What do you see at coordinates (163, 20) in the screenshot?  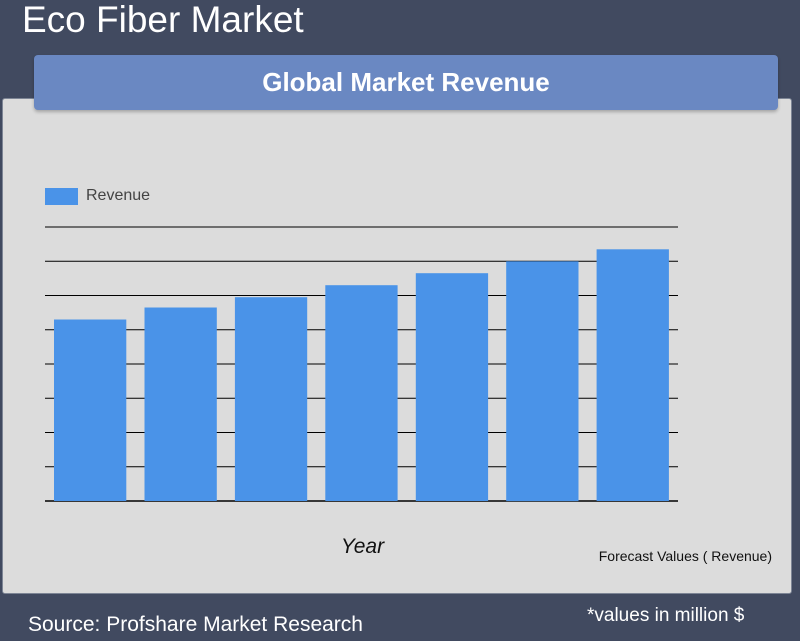 I see `page-title: Eco Fiber Market` at bounding box center [163, 20].